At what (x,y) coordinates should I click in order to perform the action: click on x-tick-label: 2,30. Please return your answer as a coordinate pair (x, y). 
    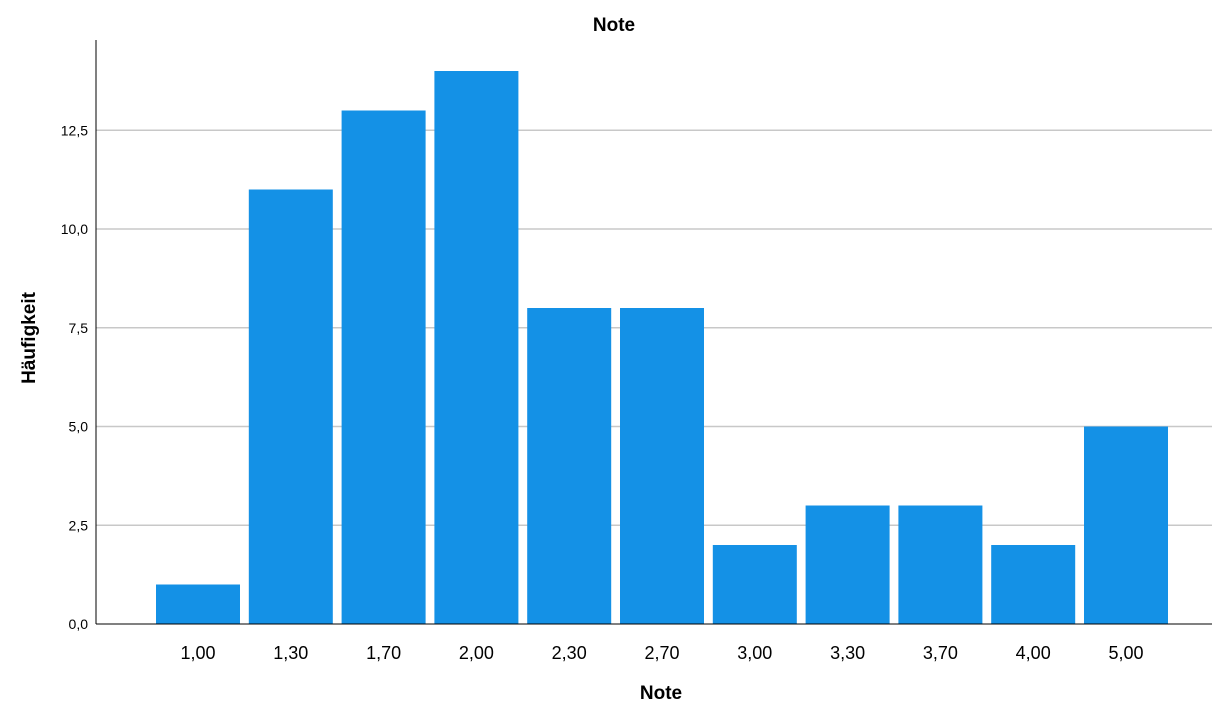
    Looking at the image, I should click on (569, 653).